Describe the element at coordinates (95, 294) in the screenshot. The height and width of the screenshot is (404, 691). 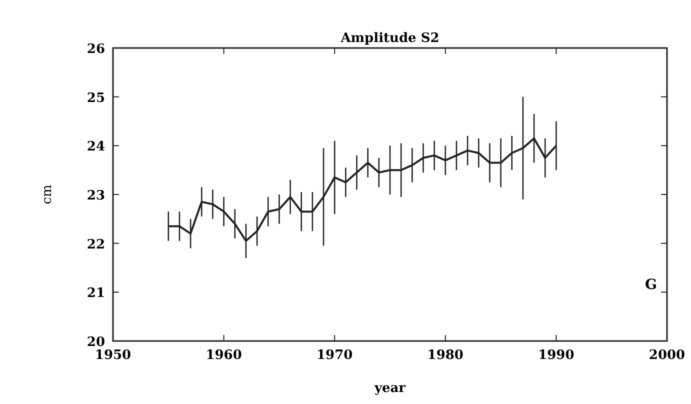
I see `y-tick-label: 21` at that location.